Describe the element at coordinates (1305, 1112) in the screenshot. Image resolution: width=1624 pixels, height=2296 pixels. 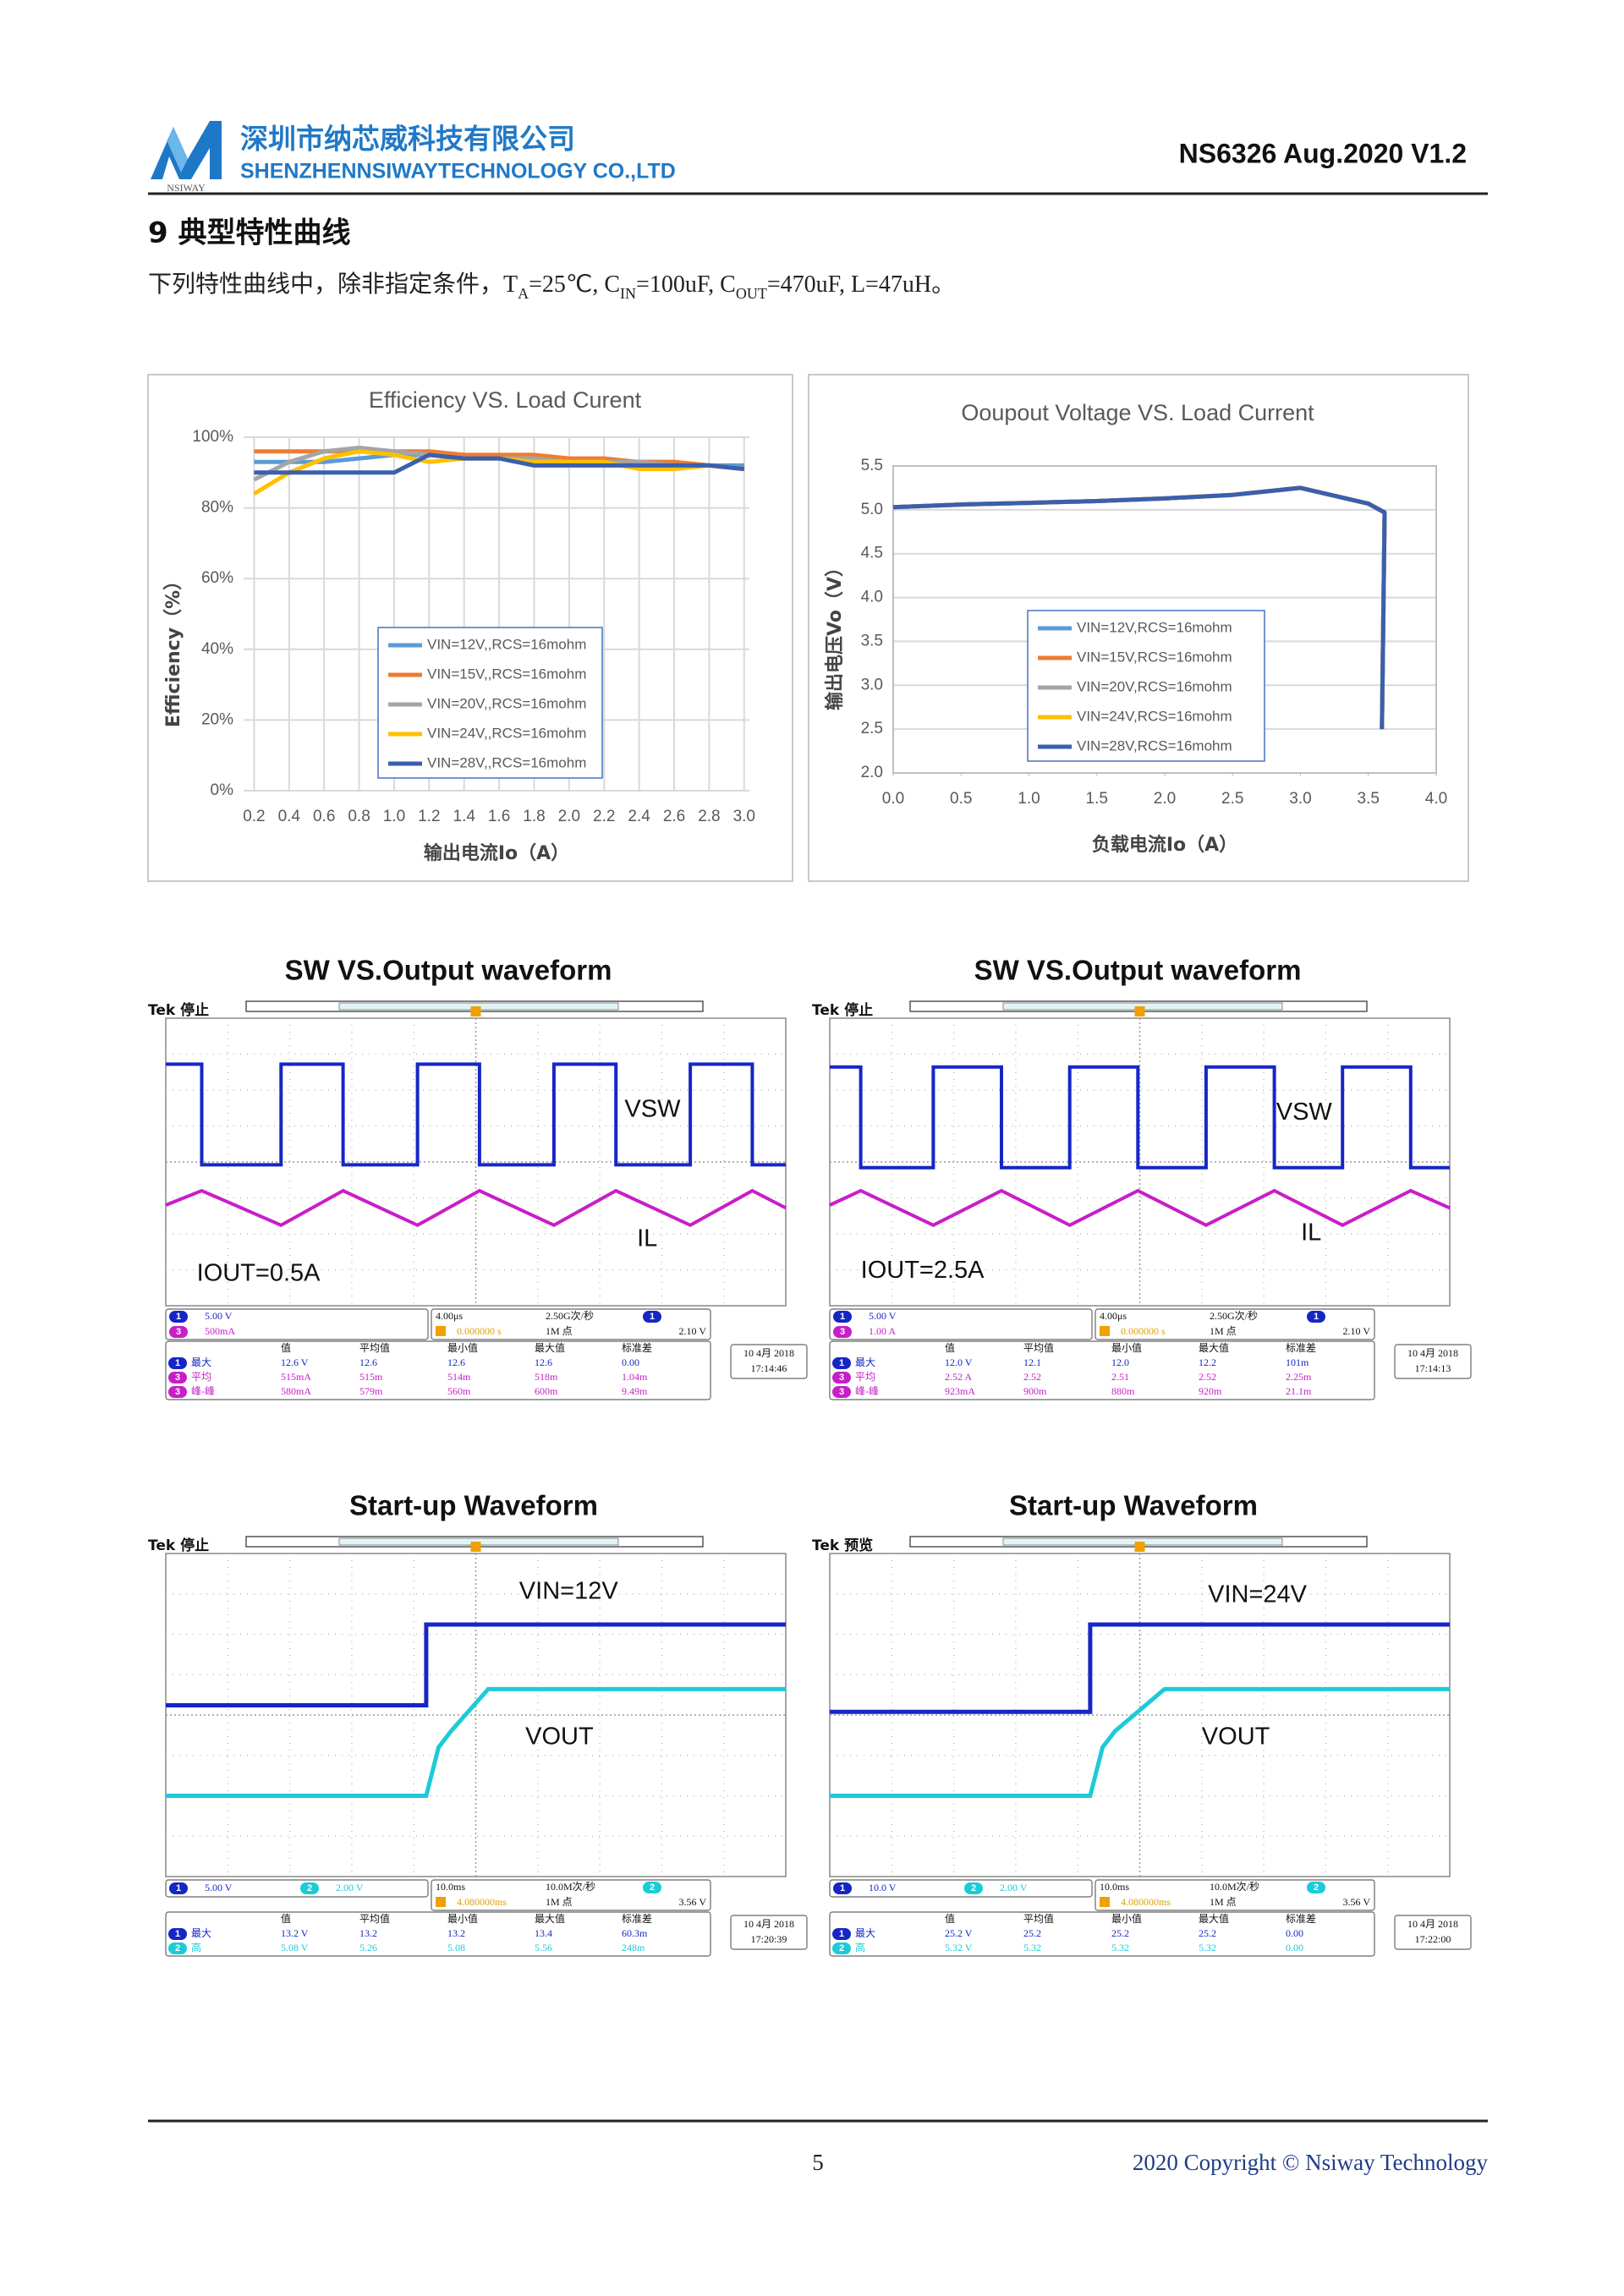
I see `trace-label: VSW` at that location.